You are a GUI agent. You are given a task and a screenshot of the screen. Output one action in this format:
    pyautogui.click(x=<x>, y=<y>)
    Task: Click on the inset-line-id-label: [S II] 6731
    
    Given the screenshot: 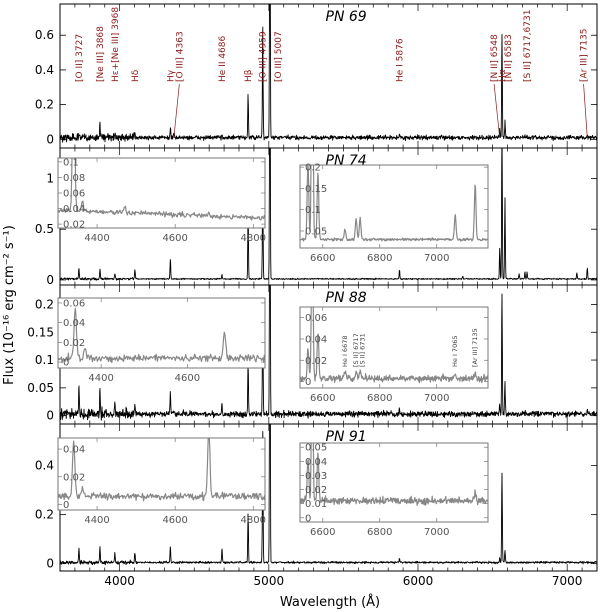 What is the action you would take?
    pyautogui.click(x=363, y=350)
    